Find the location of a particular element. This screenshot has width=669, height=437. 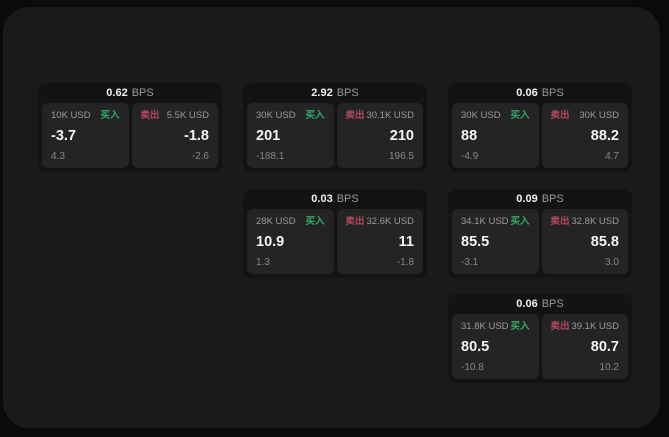

buy-price: 88 is located at coordinates (469, 136).